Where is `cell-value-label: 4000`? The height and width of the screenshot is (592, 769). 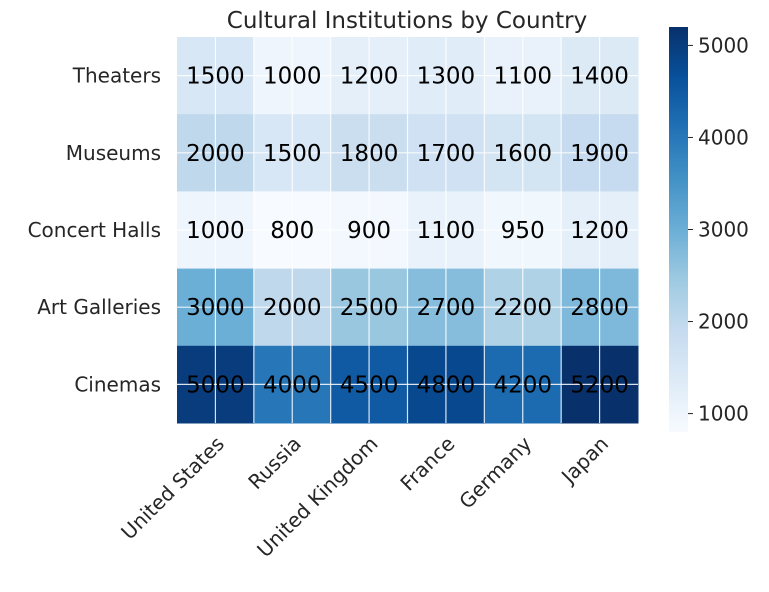
cell-value-label: 4000 is located at coordinates (292, 385).